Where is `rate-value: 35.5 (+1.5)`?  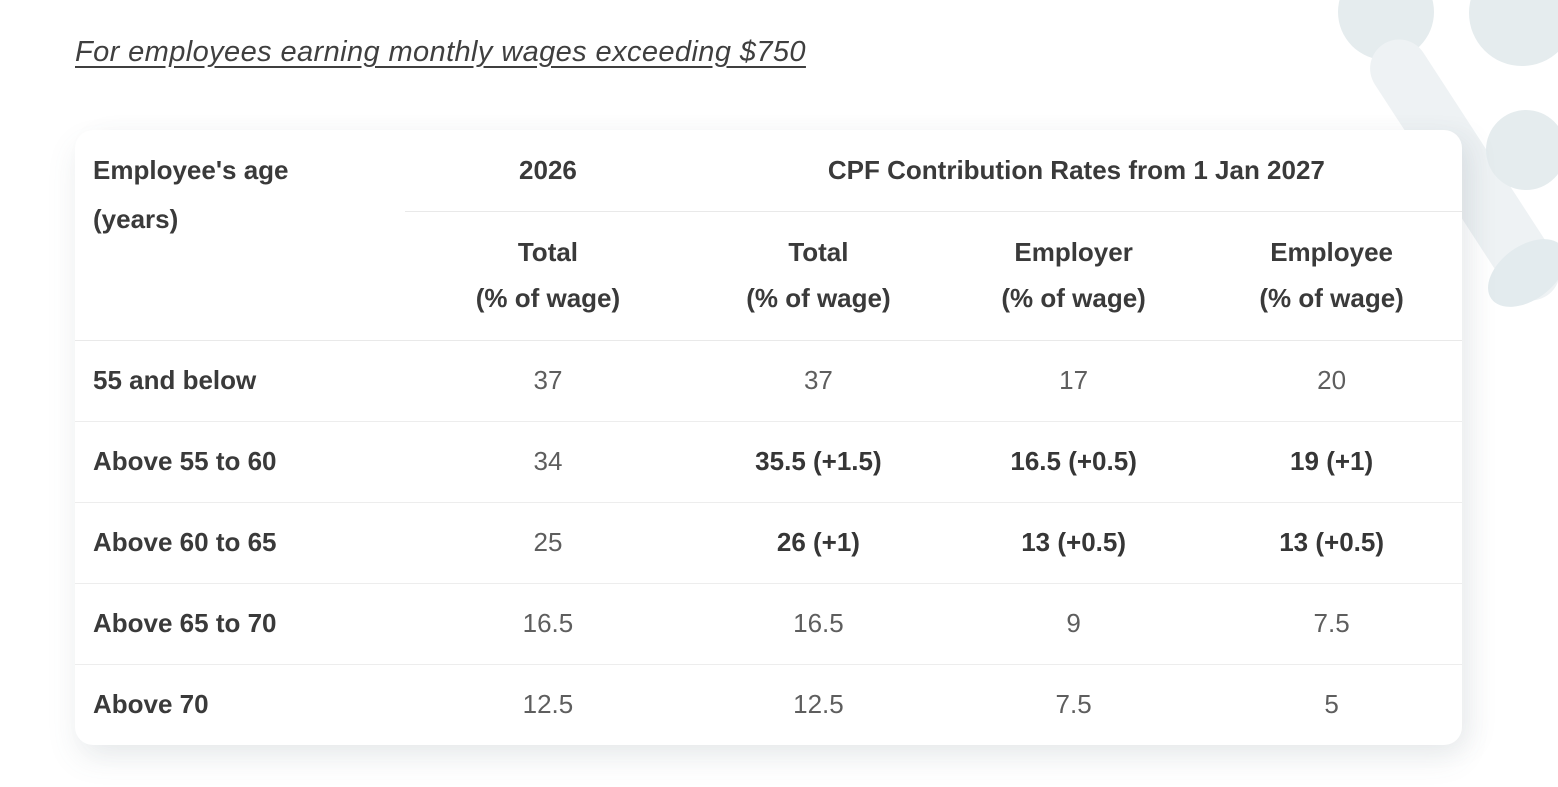
rate-value: 35.5 (+1.5) is located at coordinates (818, 462).